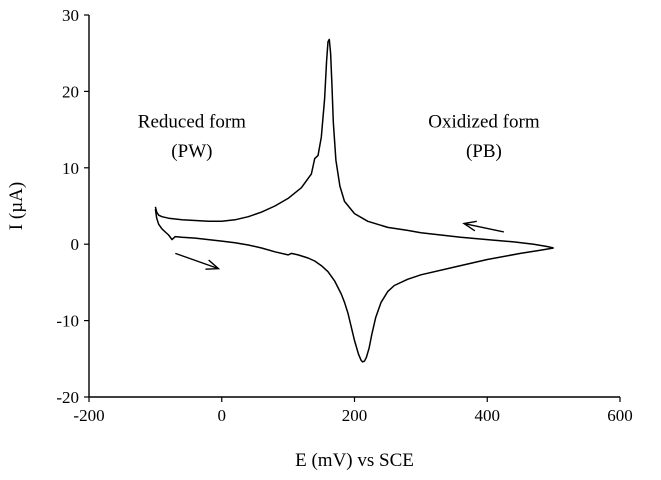 The image size is (661, 480). Describe the element at coordinates (70, 168) in the screenshot. I see `y-tick-label: 10` at that location.